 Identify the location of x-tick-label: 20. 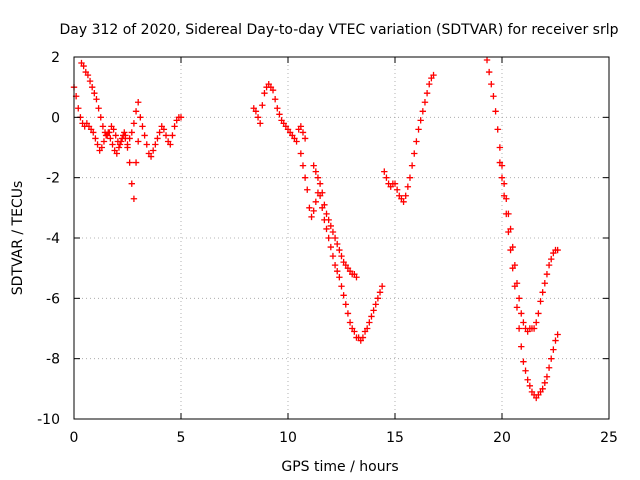
(502, 438).